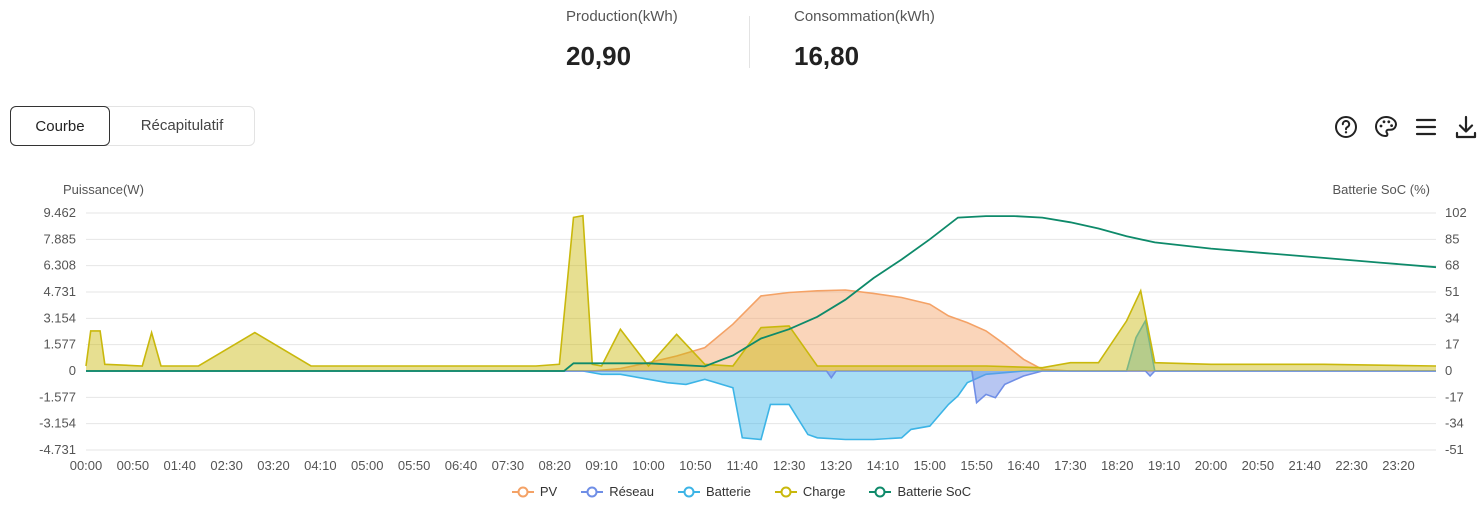 The height and width of the screenshot is (511, 1483). What do you see at coordinates (929, 464) in the screenshot?
I see `x-tick: 15:00` at bounding box center [929, 464].